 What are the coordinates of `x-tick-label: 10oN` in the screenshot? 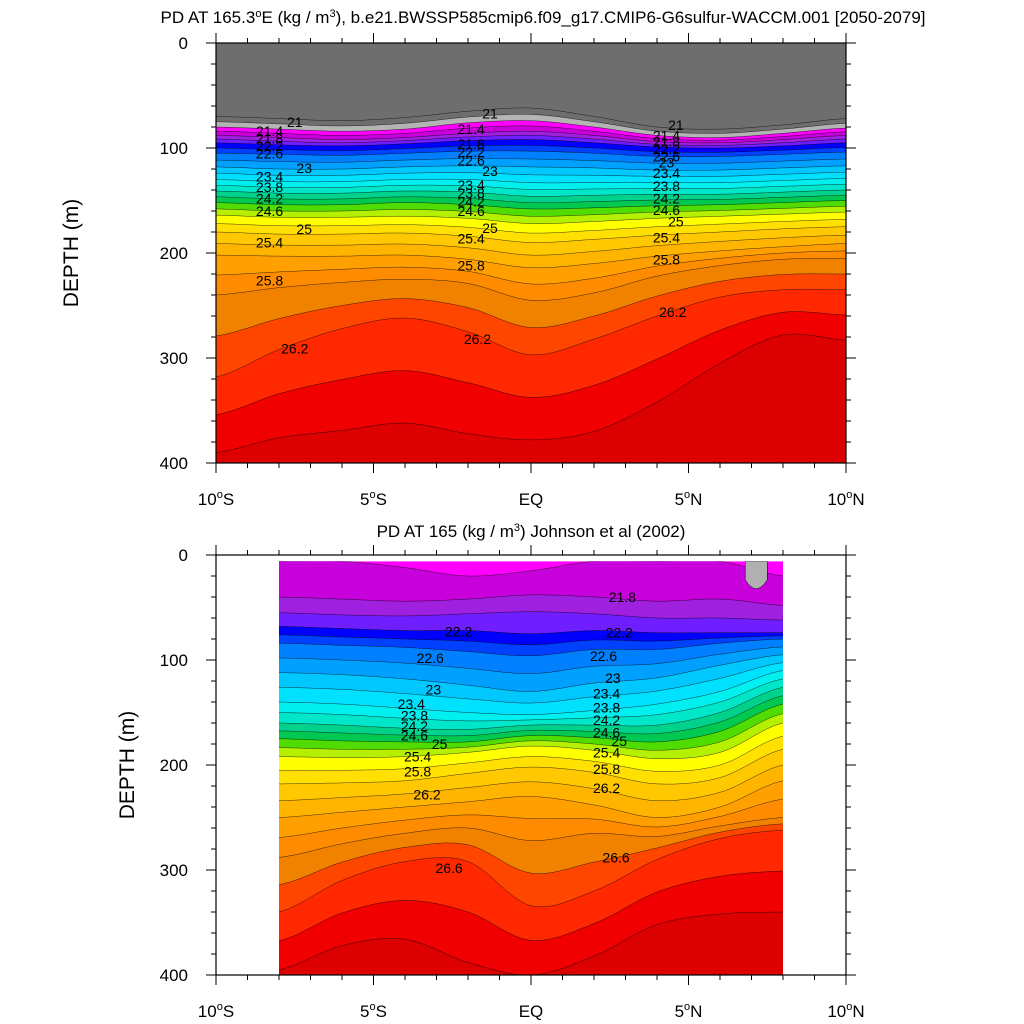 It's located at (845, 1011).